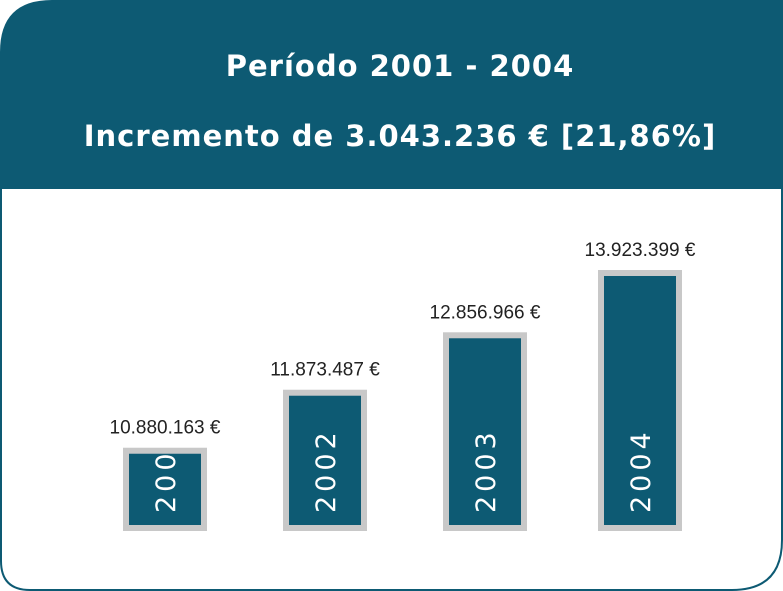 The image size is (783, 591). I want to click on category-label: 2003, so click(486, 470).